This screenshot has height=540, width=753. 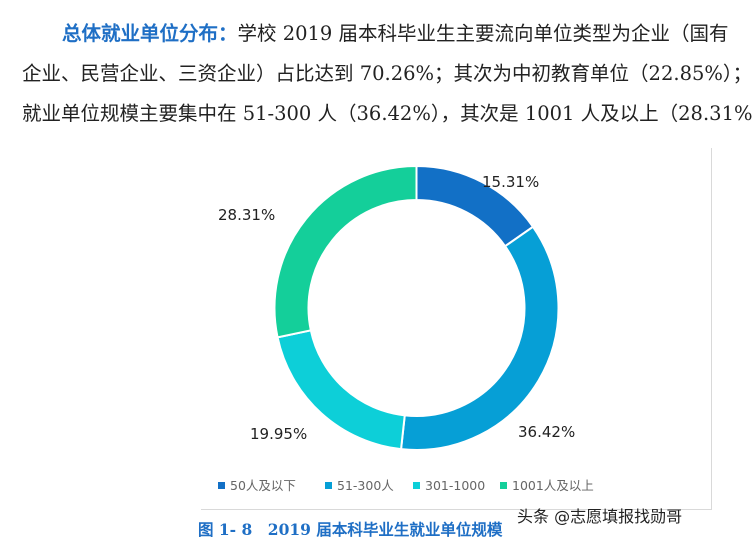 What do you see at coordinates (600, 516) in the screenshot?
I see `watermark: 头条 @志愿填报找勋哥` at bounding box center [600, 516].